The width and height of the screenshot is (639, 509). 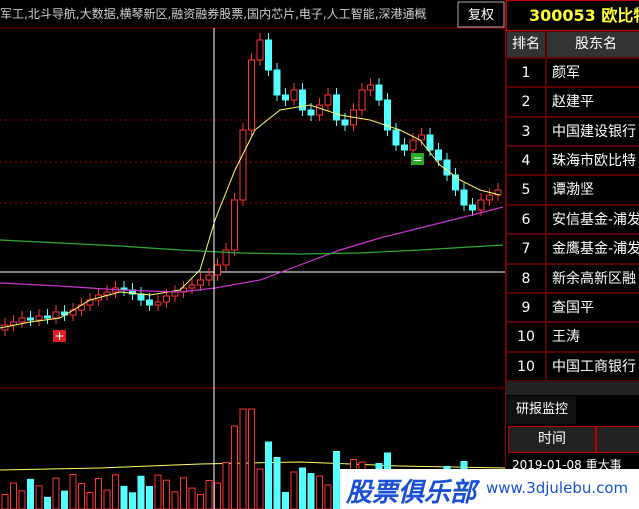 What do you see at coordinates (592, 161) in the screenshot?
I see `holder-cell: 珠海市欧比特` at bounding box center [592, 161].